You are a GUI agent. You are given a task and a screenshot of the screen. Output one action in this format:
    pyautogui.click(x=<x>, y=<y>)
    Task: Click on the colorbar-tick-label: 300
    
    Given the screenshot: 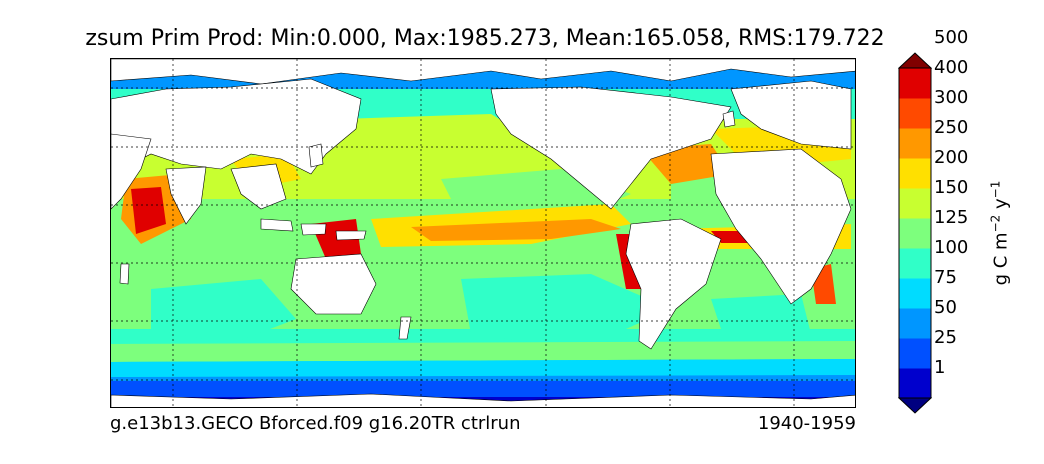 What is the action you would take?
    pyautogui.click(x=951, y=97)
    